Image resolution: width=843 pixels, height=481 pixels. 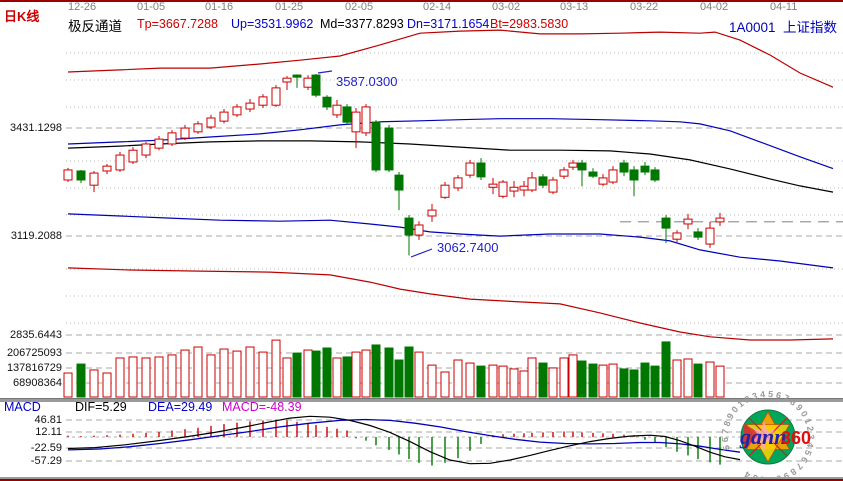 I want to click on date-label: 01-05, so click(x=151, y=7).